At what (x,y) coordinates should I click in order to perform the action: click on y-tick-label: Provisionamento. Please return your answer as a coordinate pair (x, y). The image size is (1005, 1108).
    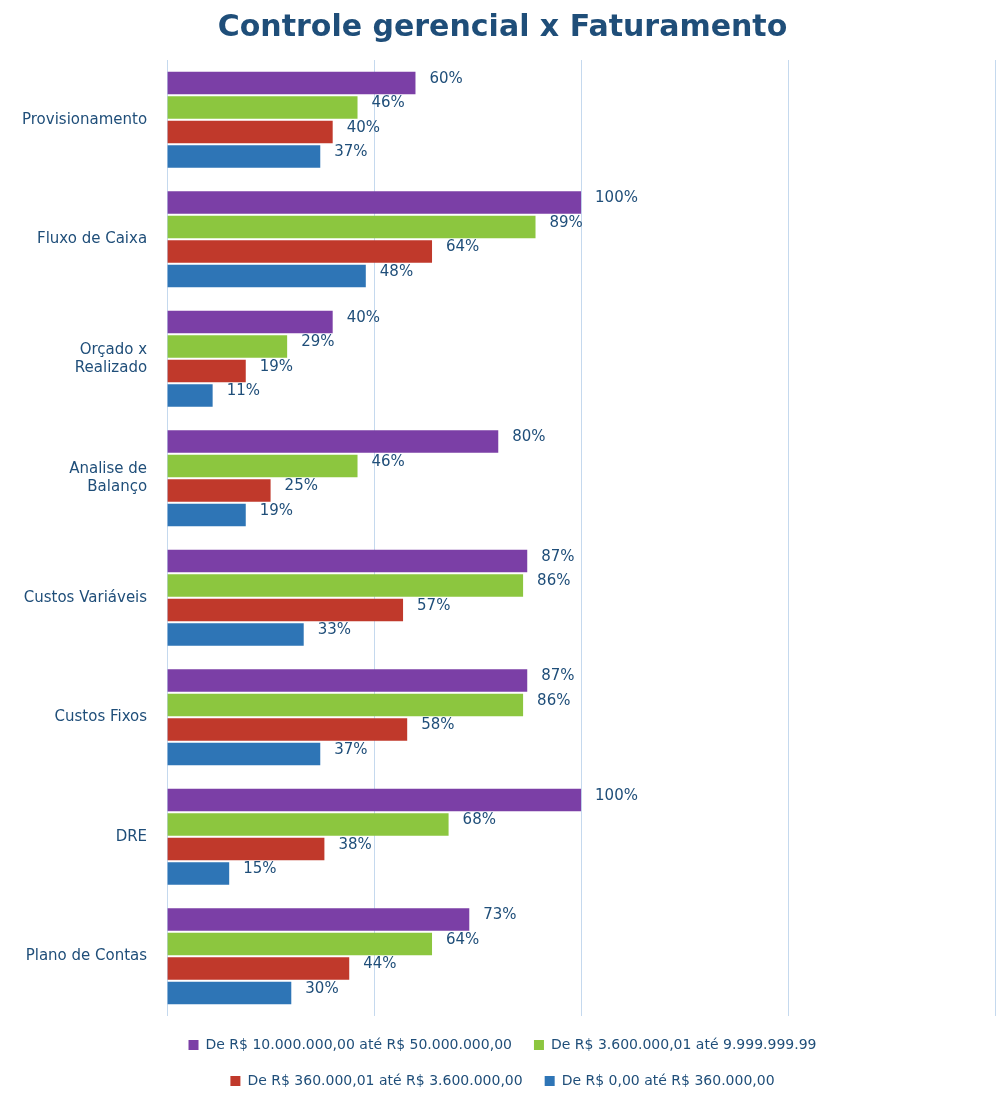
    Looking at the image, I should click on (85, 118).